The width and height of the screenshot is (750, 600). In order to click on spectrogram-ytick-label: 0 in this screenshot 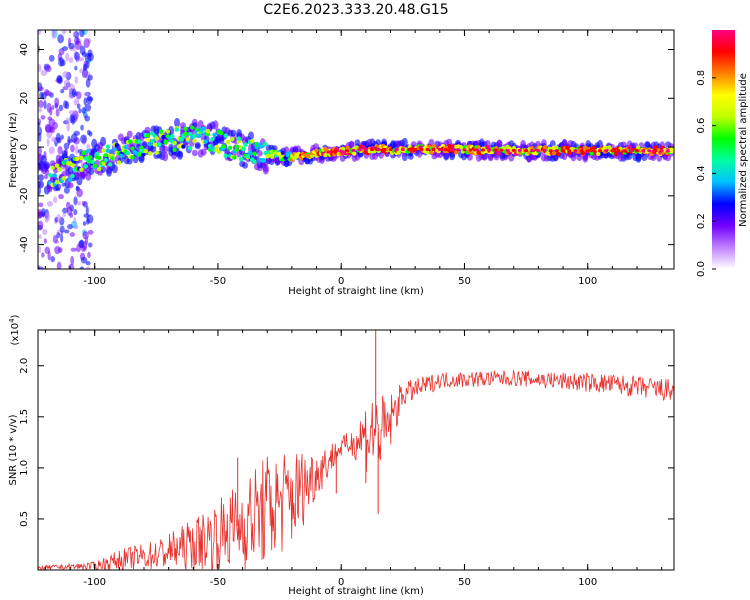, I will do `click(24, 147)`.